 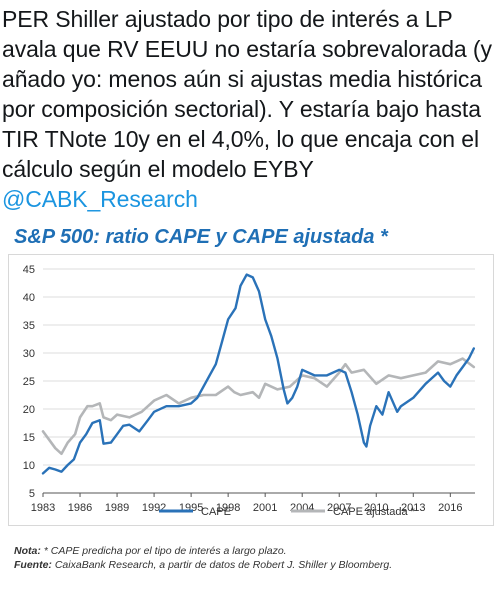 I want to click on x-tick-label: 2016, so click(x=450, y=508).